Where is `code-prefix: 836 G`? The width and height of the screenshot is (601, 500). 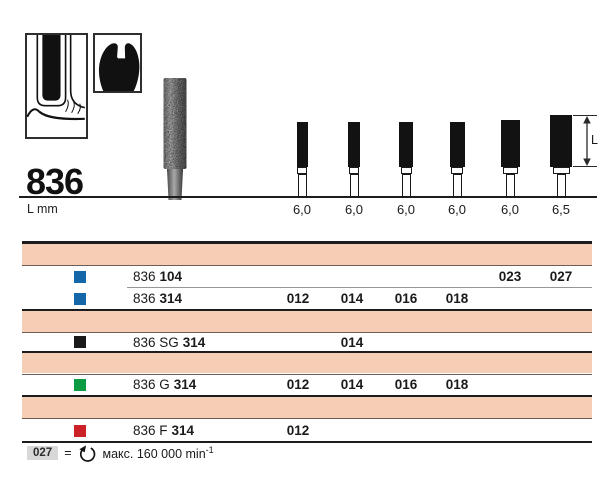 code-prefix: 836 G is located at coordinates (151, 384).